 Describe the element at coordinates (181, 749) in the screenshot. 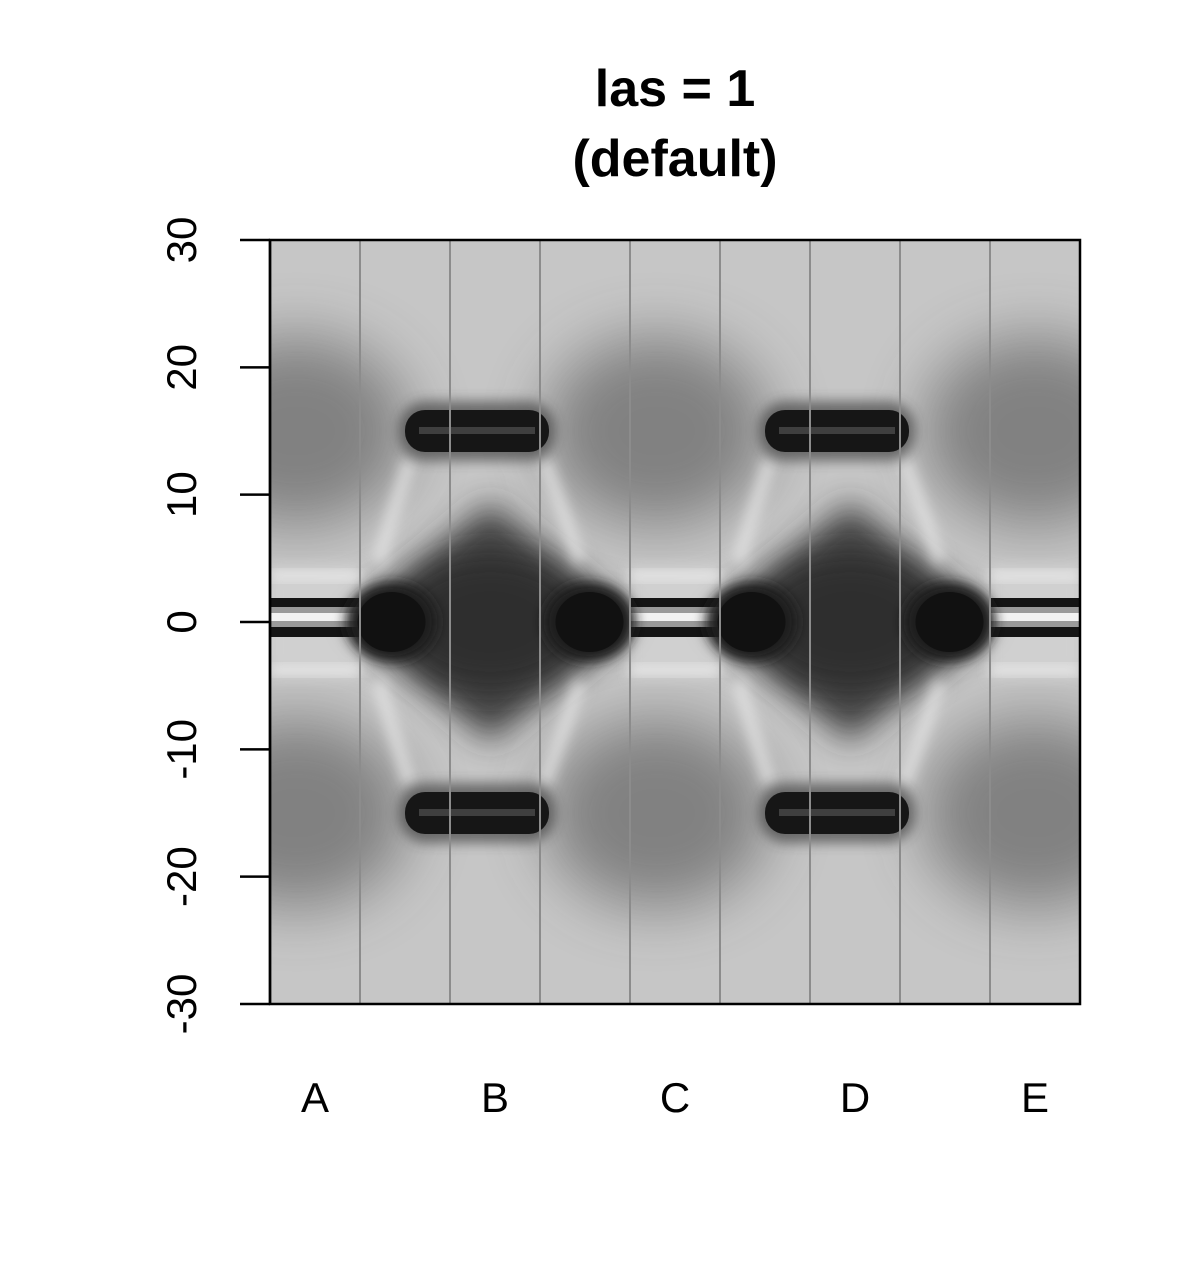

I see `y-tick-label-4: -10` at that location.